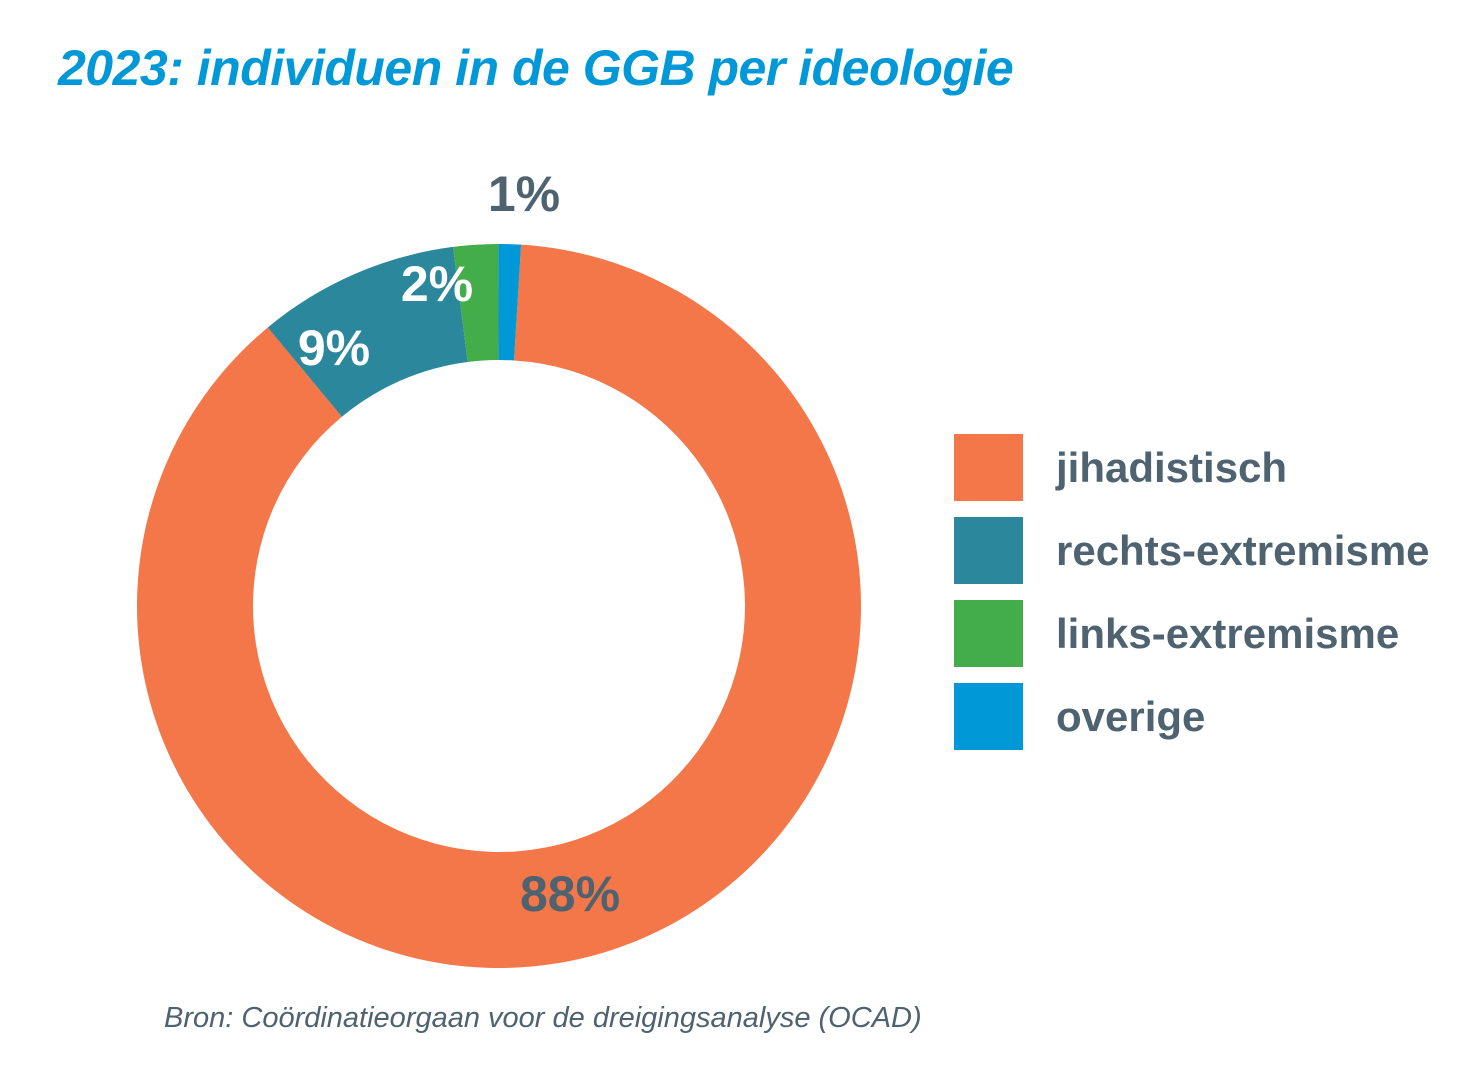  Describe the element at coordinates (1228, 633) in the screenshot. I see `legend-label-links-extremisme: links-extremisme` at that location.